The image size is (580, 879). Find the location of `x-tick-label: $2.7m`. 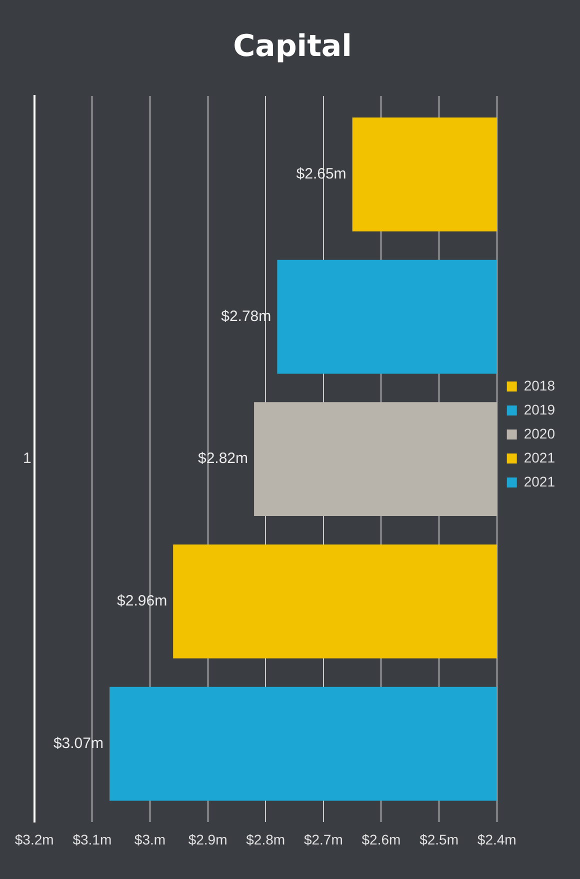

x-tick-label: $2.7m is located at coordinates (323, 839).